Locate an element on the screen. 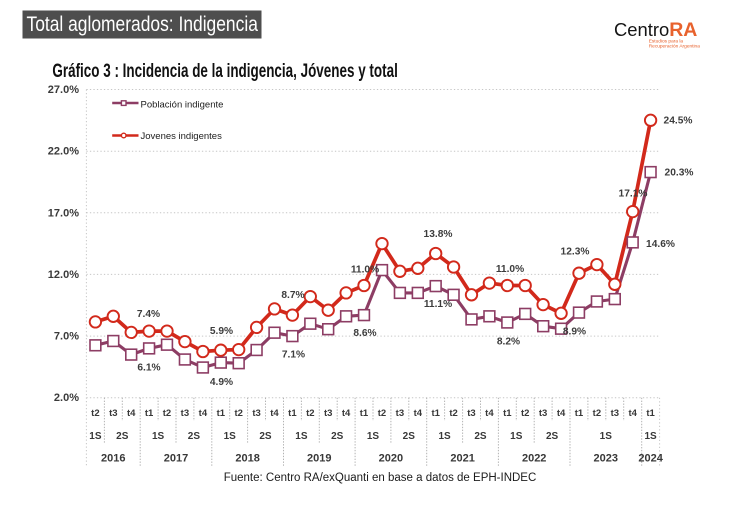 This screenshot has width=730, height=505. svg-text: 2019 is located at coordinates (319, 459).